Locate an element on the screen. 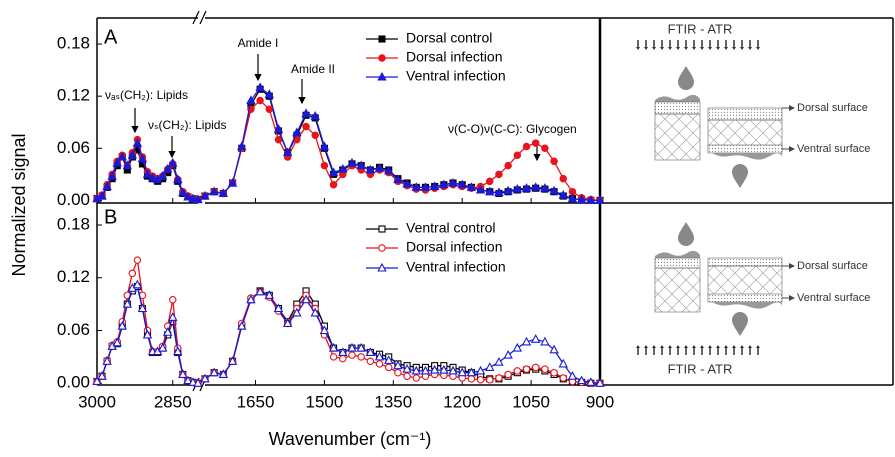  x-tick-label: 900 is located at coordinates (600, 401).